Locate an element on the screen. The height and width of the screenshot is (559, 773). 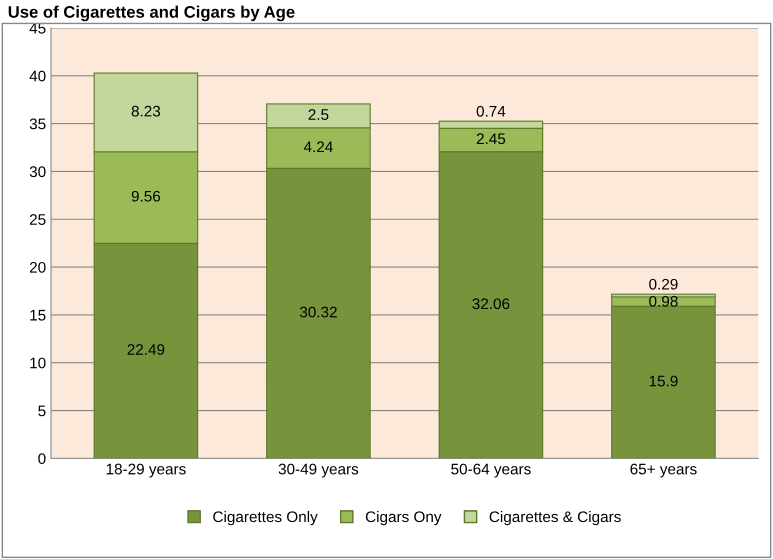
data-label: 0.29 is located at coordinates (663, 284).